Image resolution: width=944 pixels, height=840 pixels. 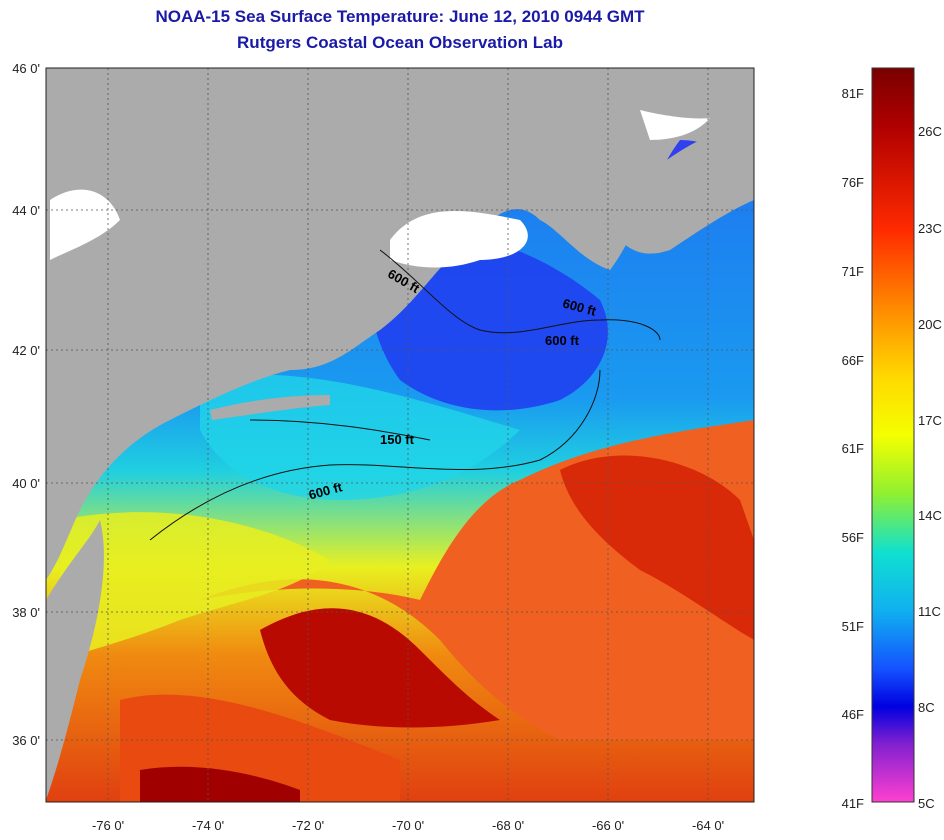 What do you see at coordinates (852, 271) in the screenshot?
I see `colorbar-f-label: 71F` at bounding box center [852, 271].